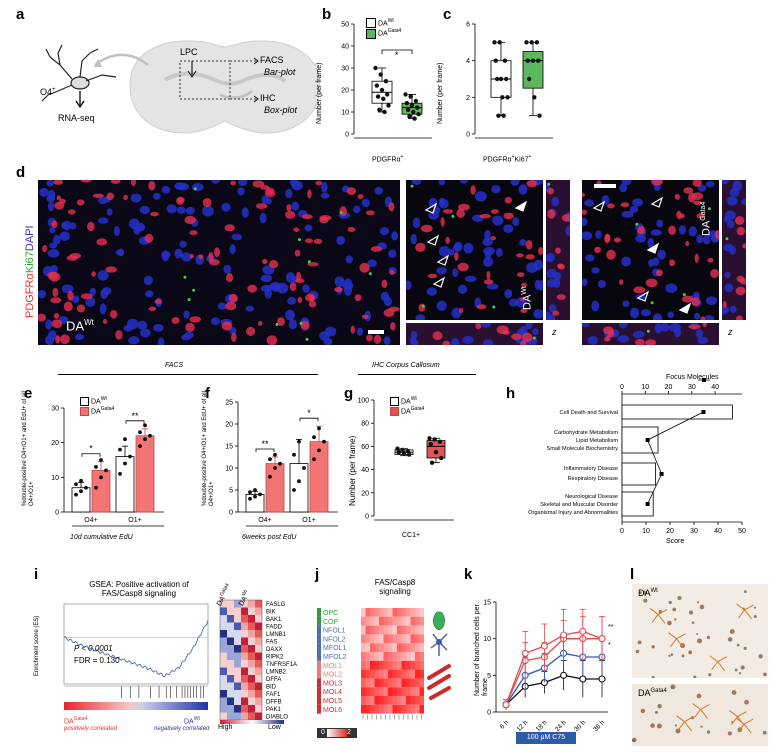  Describe the element at coordinates (509, 80) in the screenshot. I see `panel-c-chart: 0 2 4 6` at that location.